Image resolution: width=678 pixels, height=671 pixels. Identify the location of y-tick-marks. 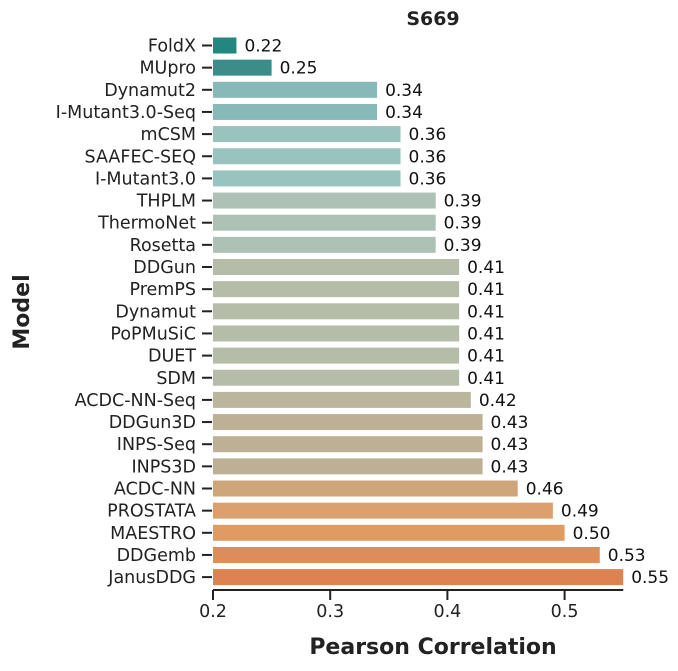
(207, 311).